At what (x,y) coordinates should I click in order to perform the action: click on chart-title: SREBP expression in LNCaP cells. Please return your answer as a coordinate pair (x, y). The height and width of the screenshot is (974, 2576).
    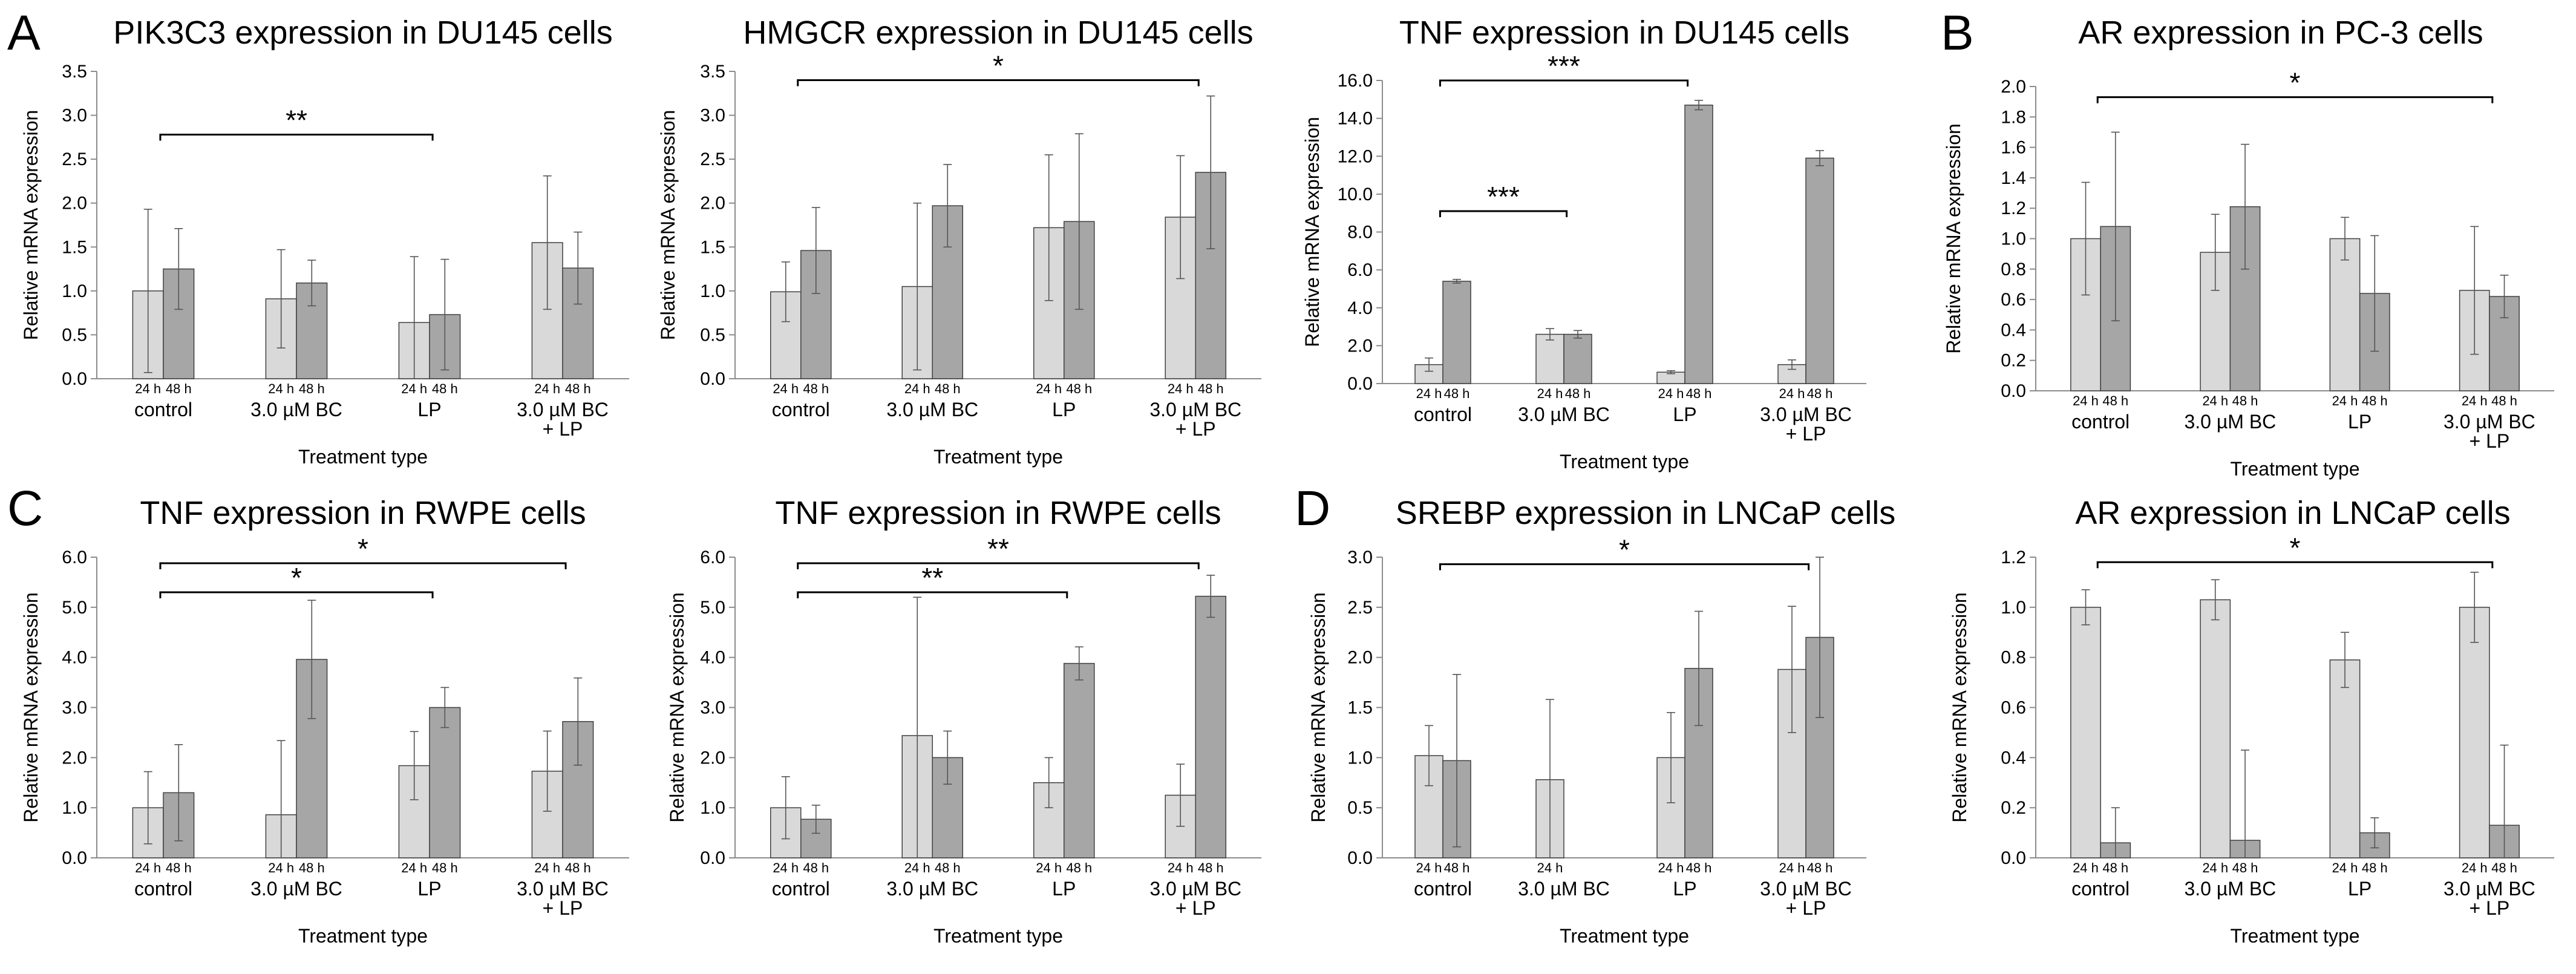
    Looking at the image, I should click on (1645, 513).